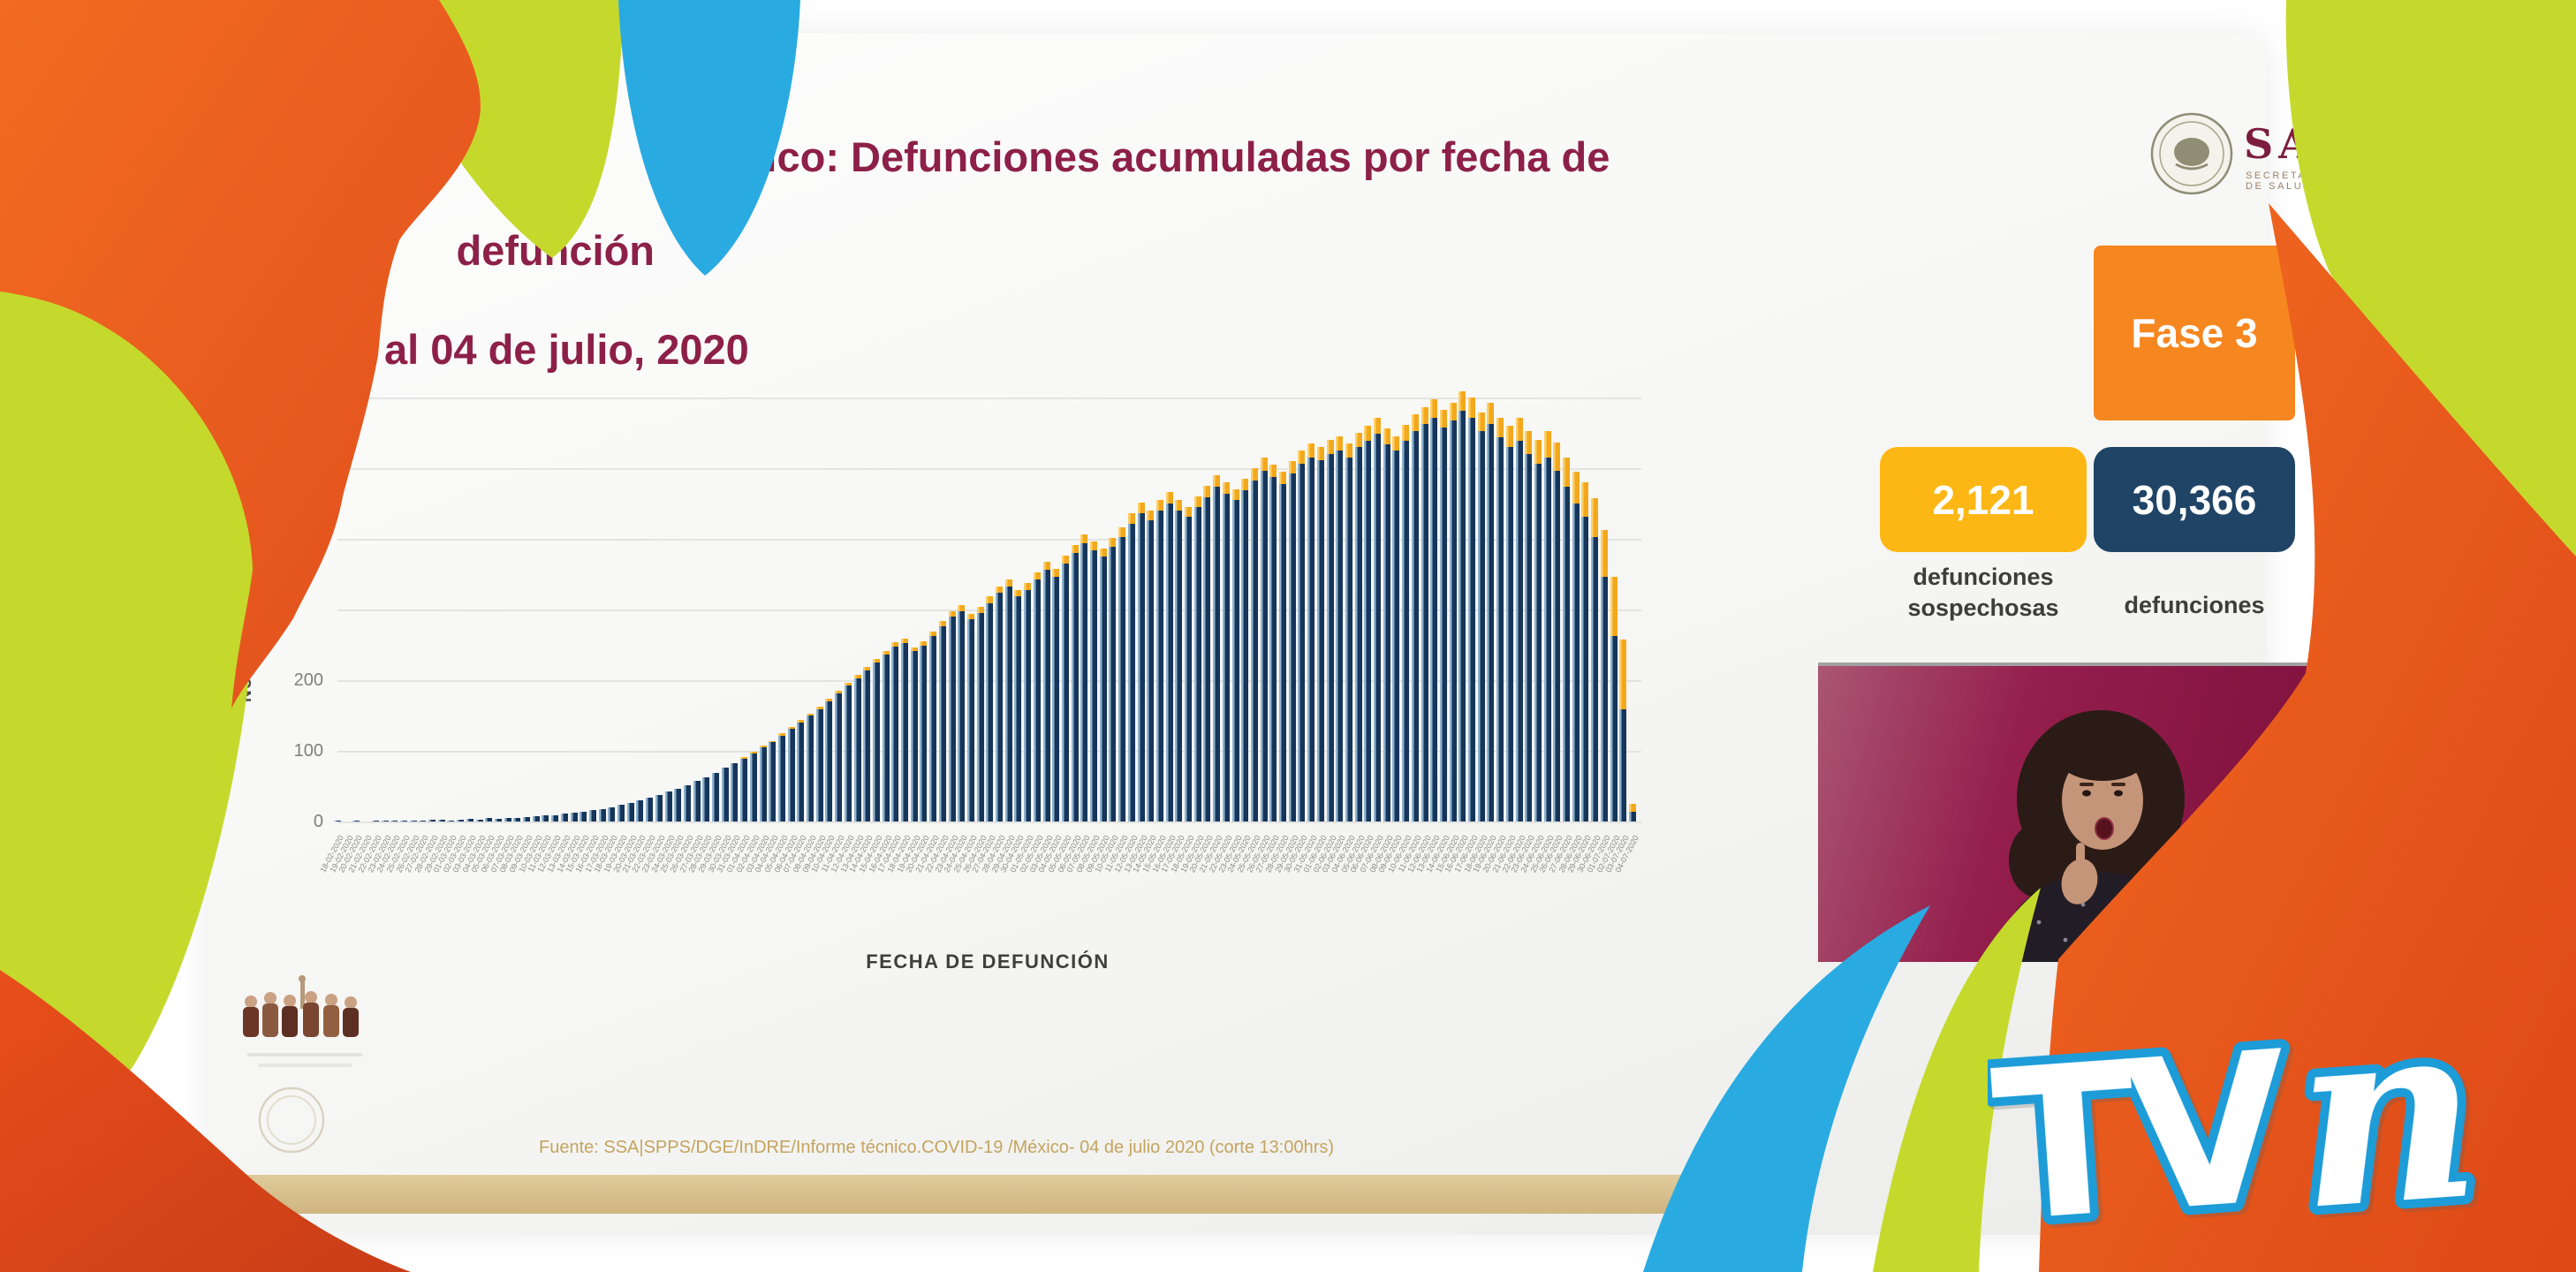  I want to click on deco-lime-top-right-blob, so click(2430, 286).